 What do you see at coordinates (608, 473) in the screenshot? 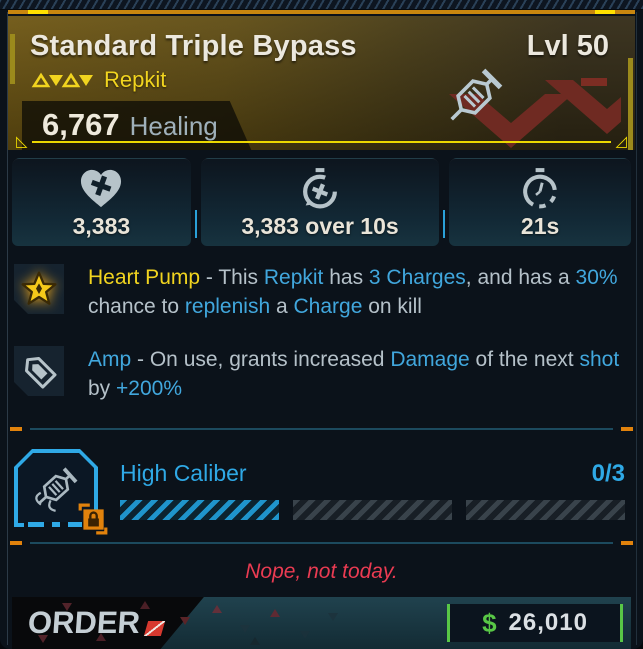
I see `mod-progress-count: 0/3` at bounding box center [608, 473].